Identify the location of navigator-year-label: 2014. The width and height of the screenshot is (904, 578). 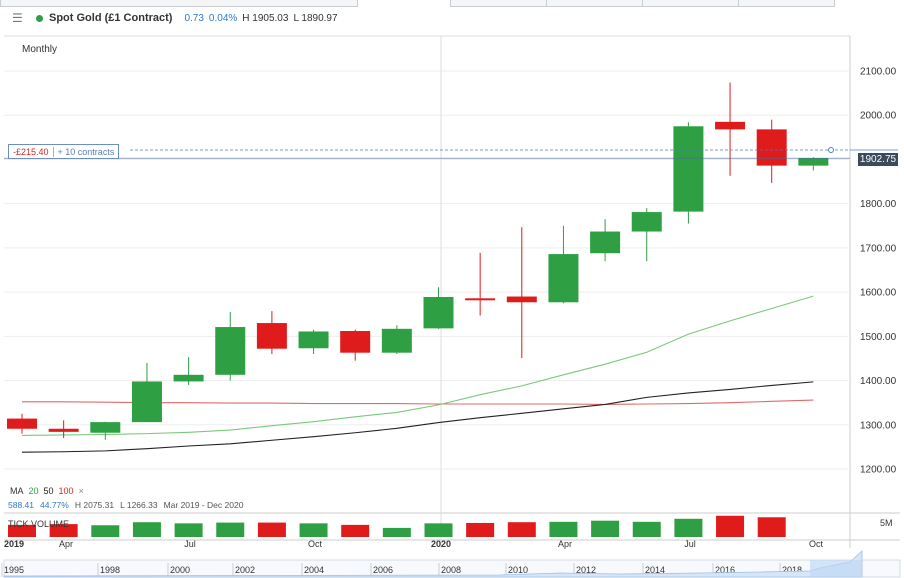
(655, 570).